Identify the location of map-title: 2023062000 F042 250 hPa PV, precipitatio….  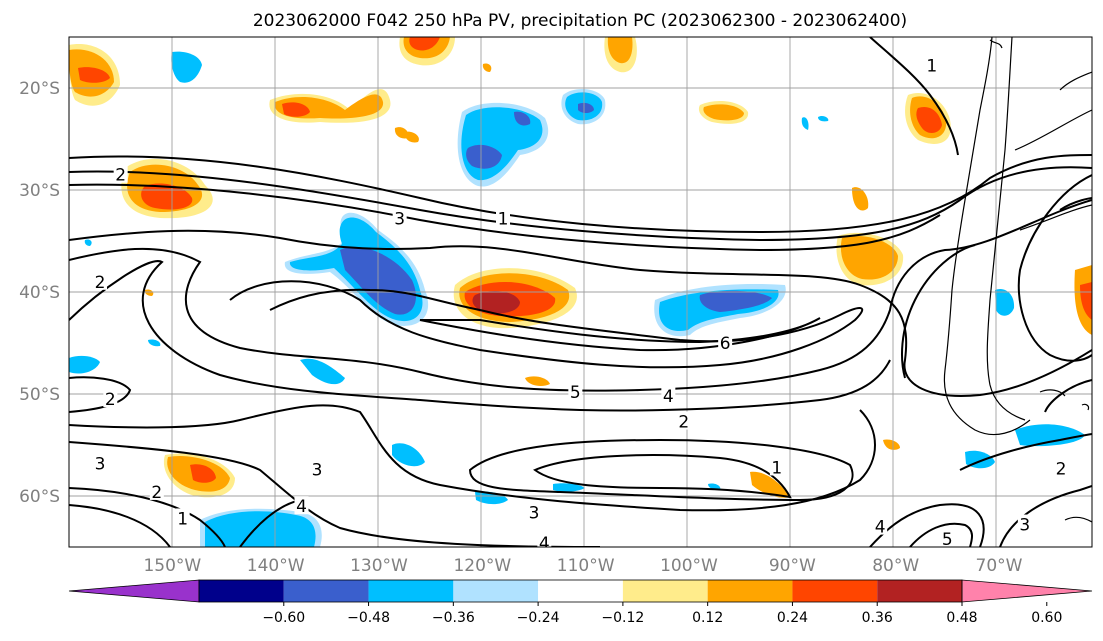
(580, 21).